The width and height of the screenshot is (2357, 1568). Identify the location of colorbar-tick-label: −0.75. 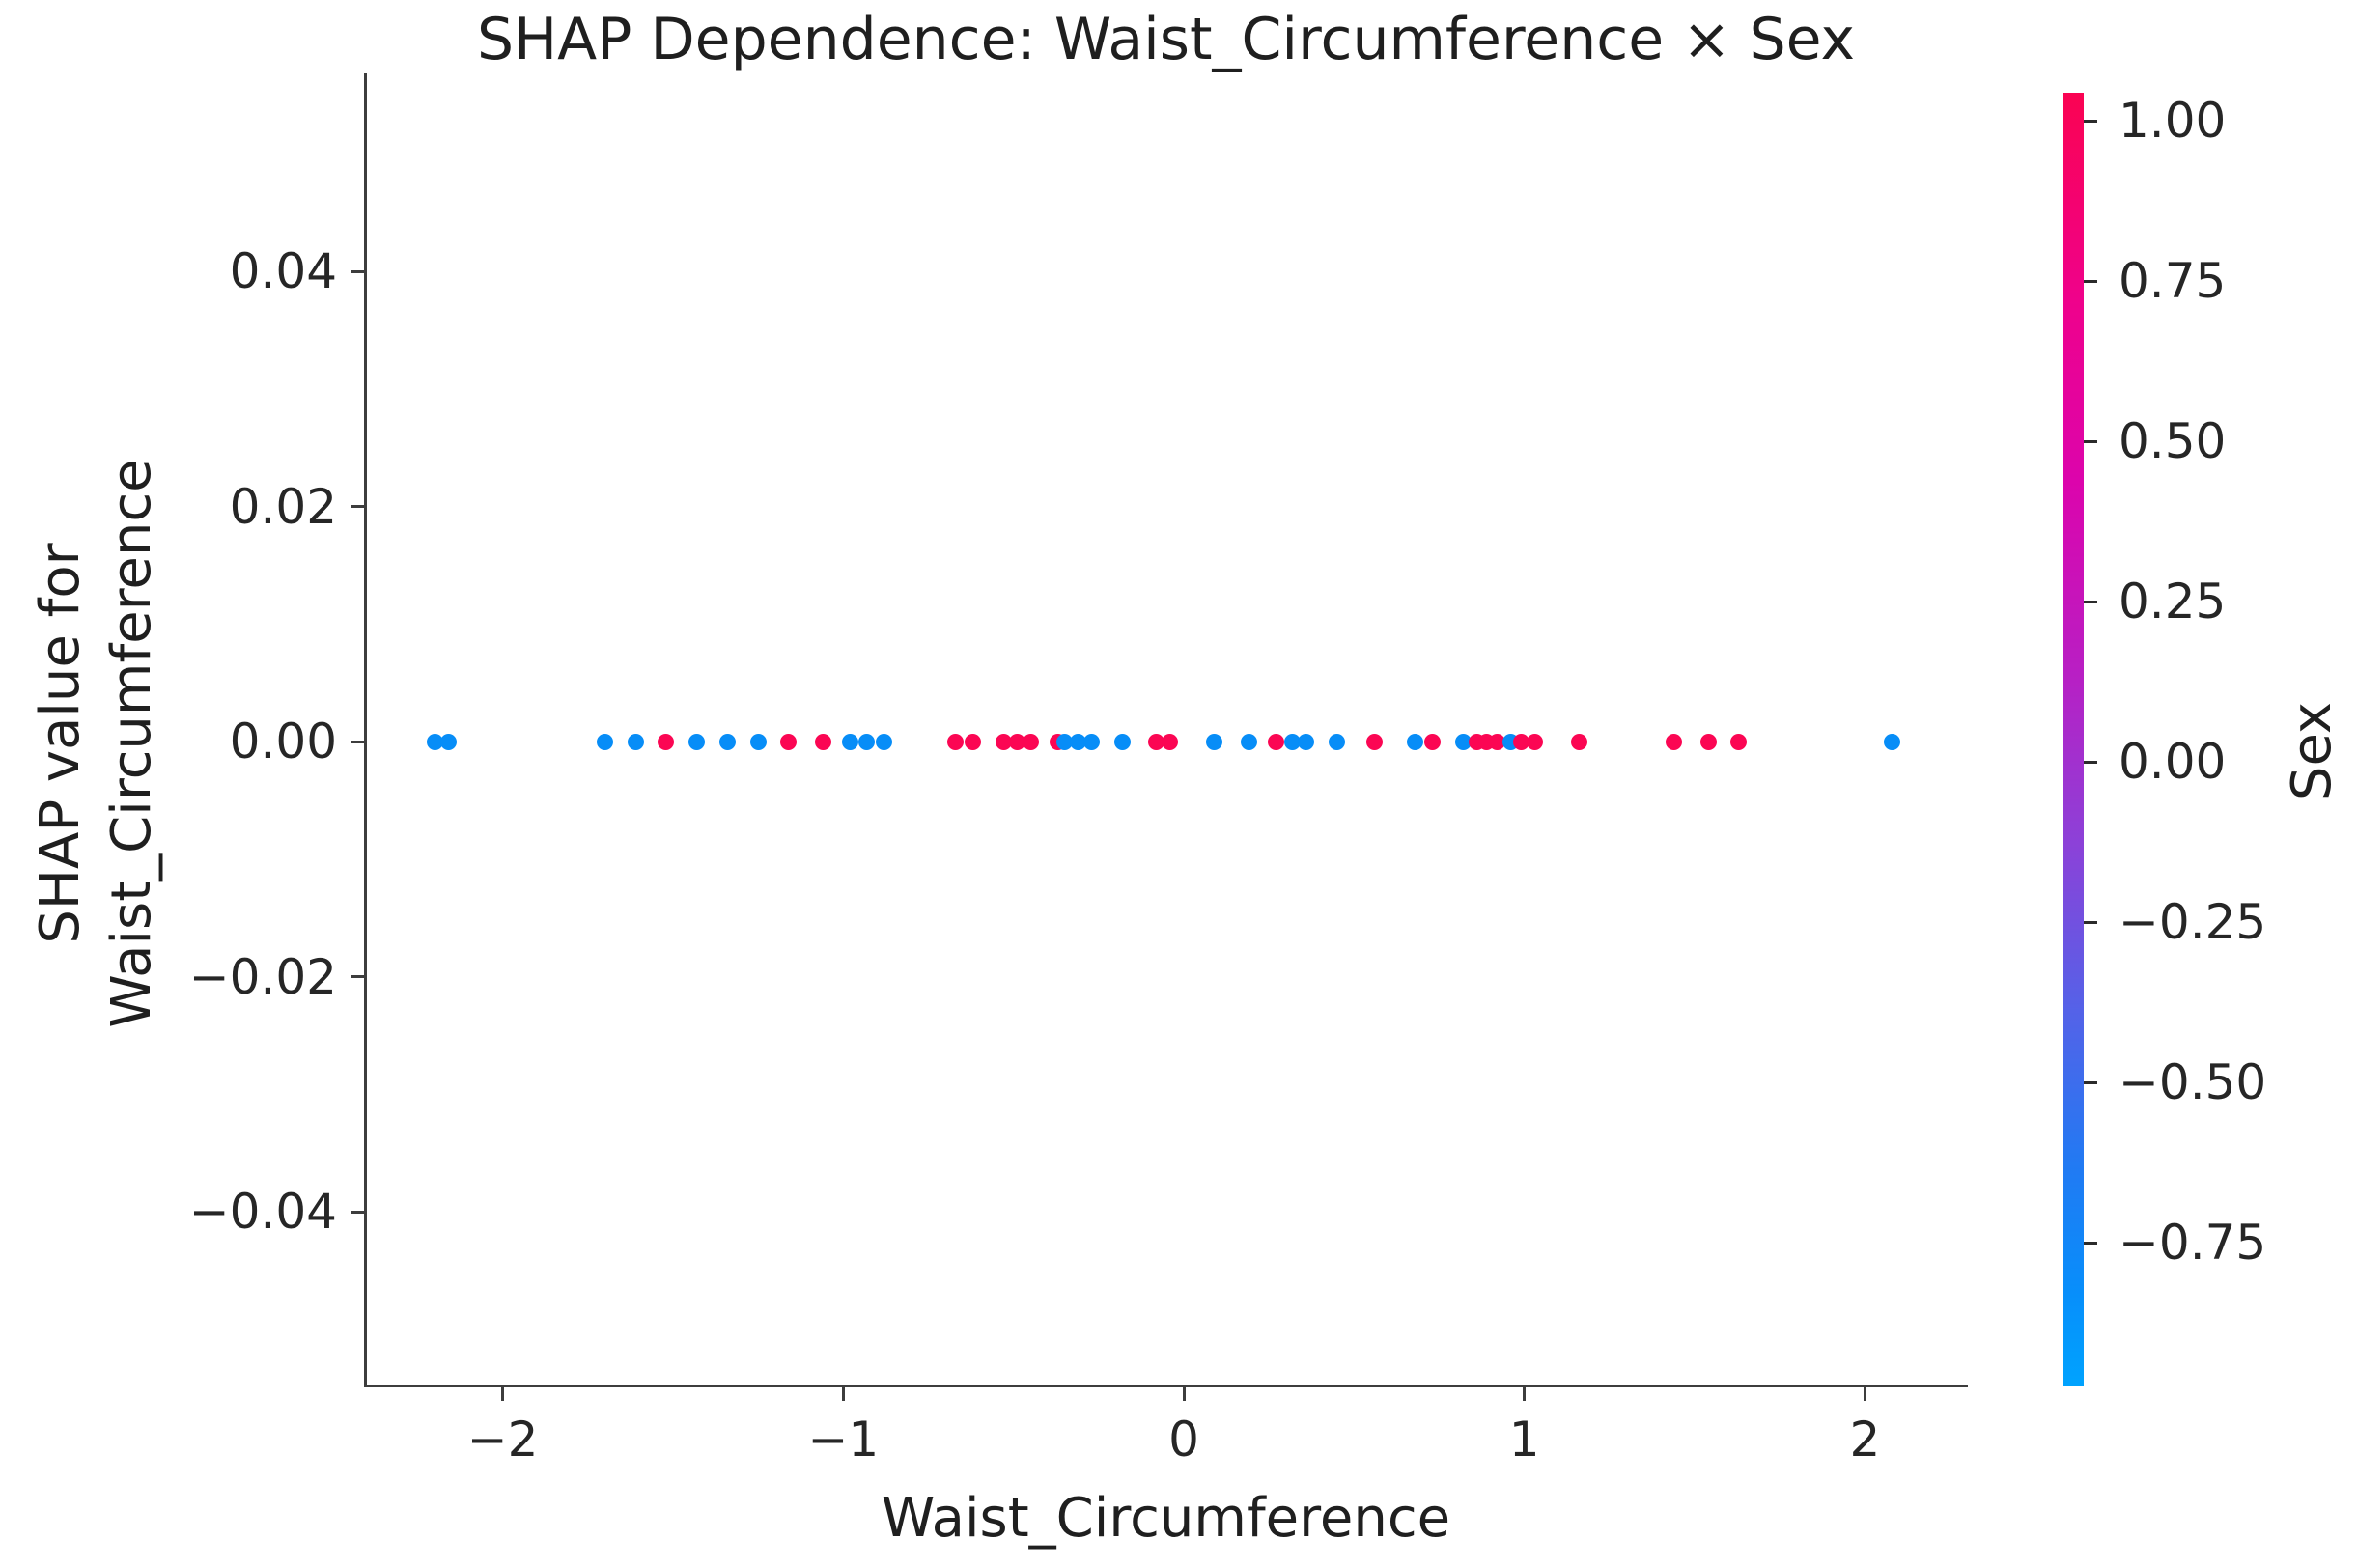
(2192, 1244).